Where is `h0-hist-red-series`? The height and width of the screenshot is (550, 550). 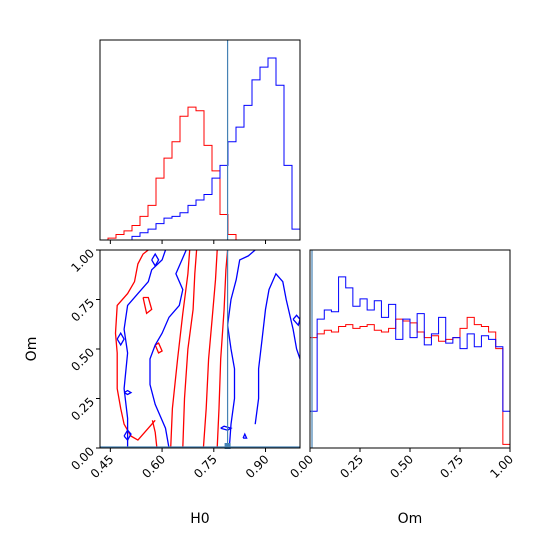 h0-hist-red-series is located at coordinates (200, 173).